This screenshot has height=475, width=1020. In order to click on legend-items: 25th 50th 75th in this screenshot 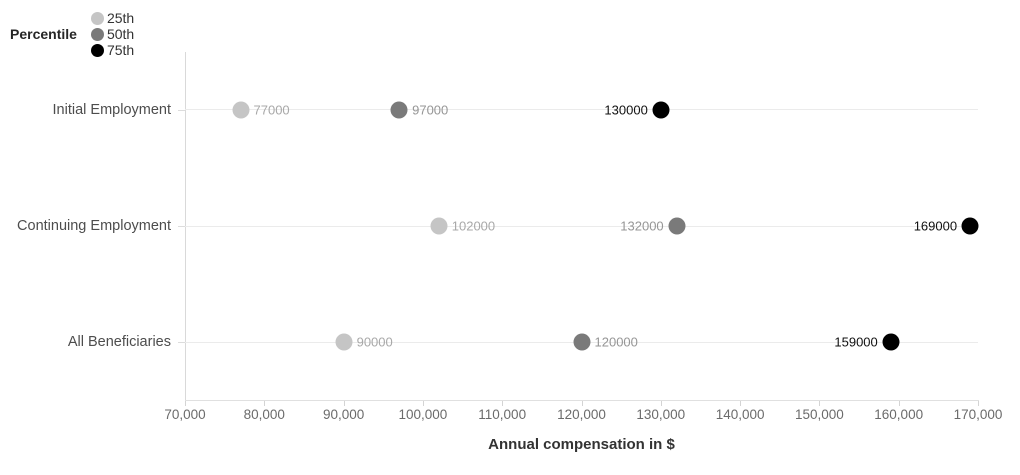, I will do `click(118, 34)`.